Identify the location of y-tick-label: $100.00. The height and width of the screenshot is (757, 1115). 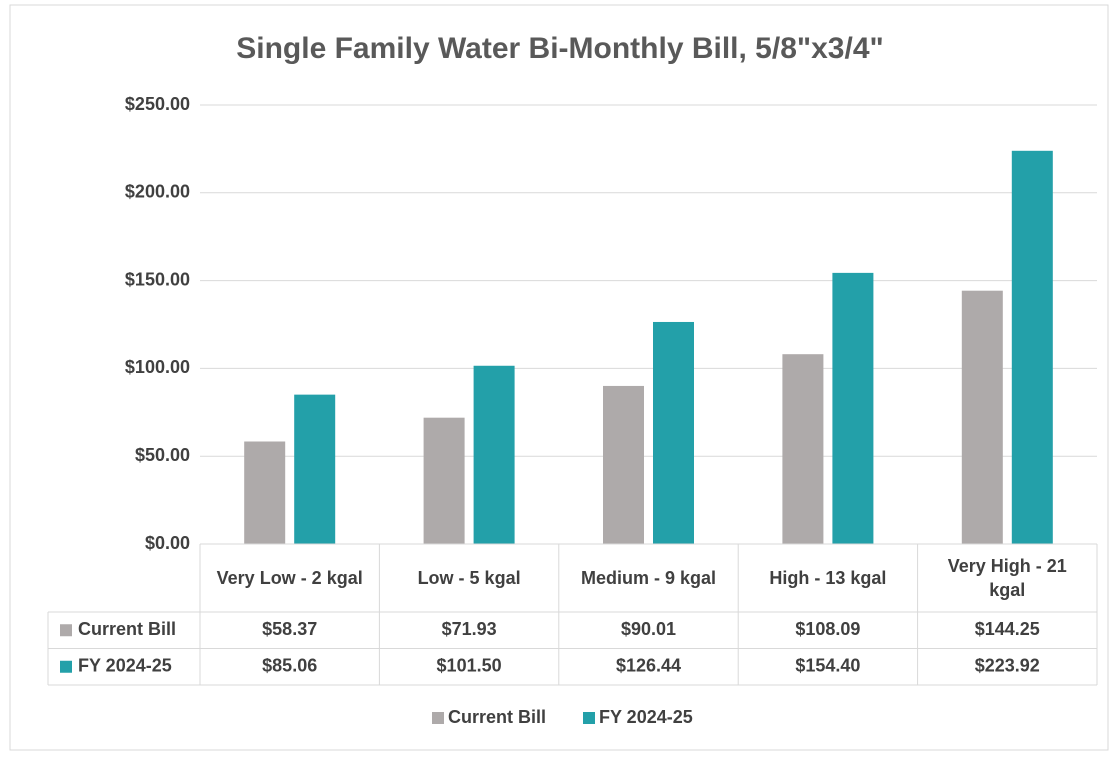
(157, 367).